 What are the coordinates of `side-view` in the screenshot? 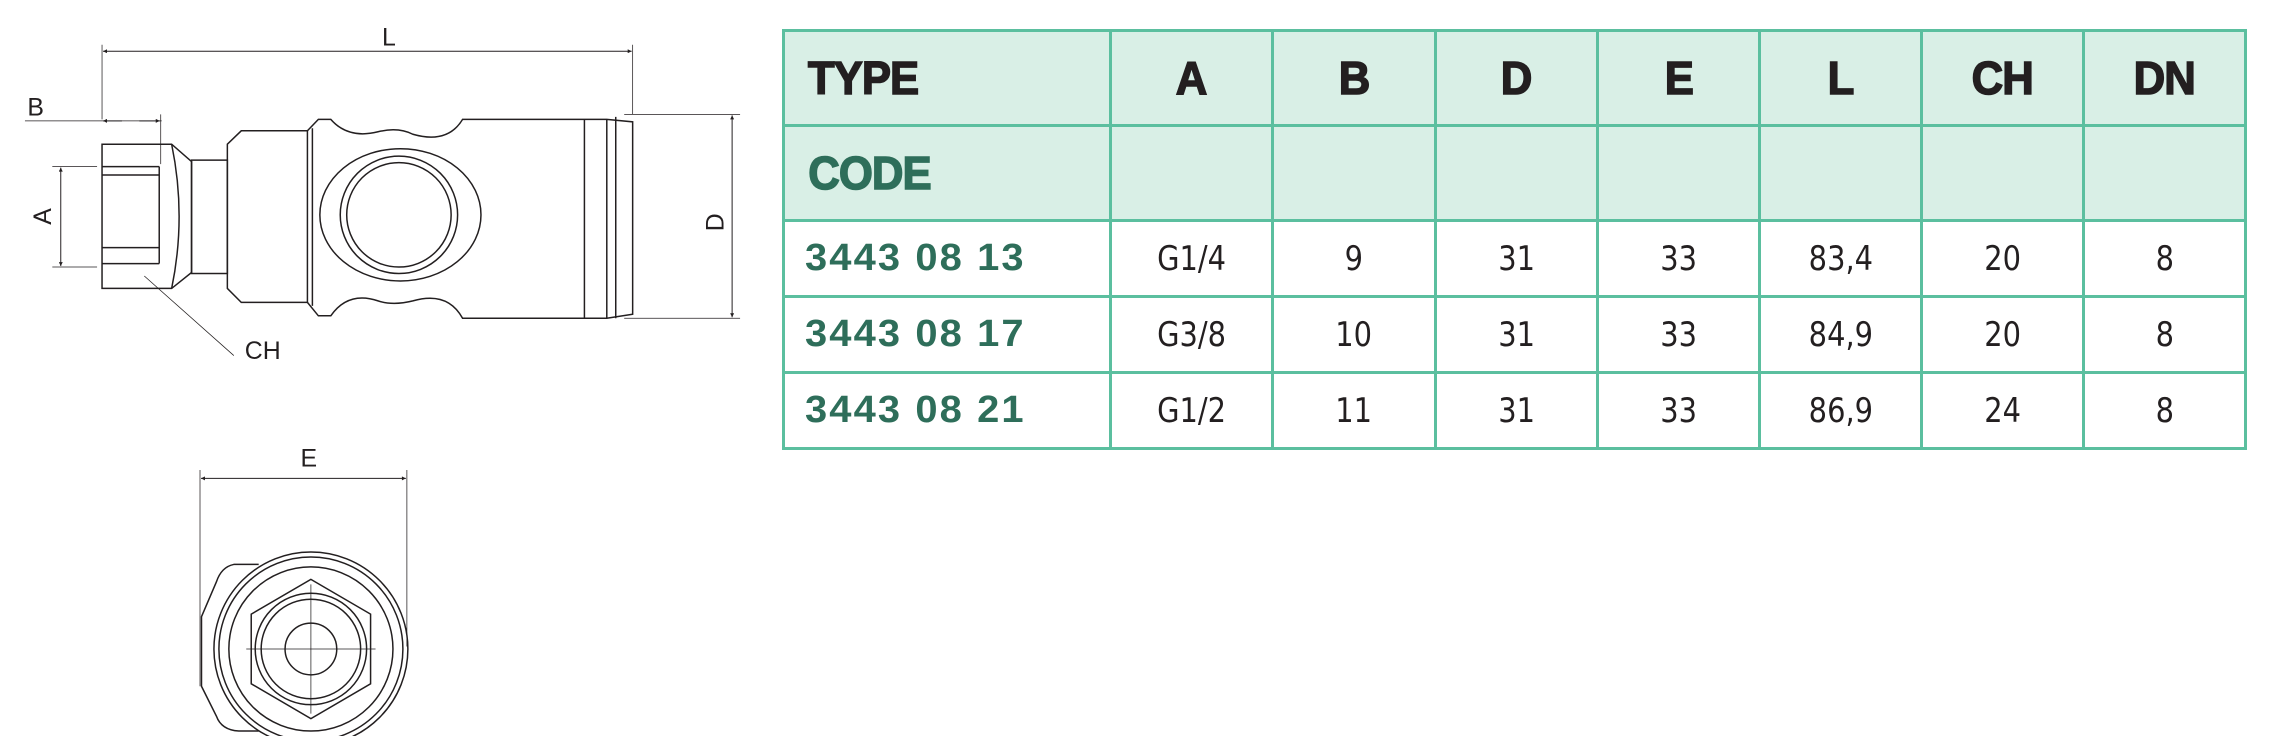 It's located at (382, 200).